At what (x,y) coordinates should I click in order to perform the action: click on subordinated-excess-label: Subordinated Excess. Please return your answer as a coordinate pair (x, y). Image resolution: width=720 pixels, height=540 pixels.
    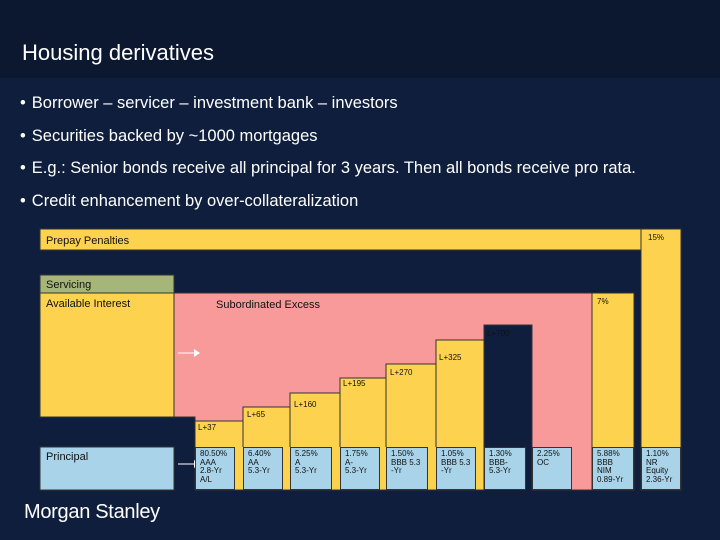
    Looking at the image, I should click on (268, 305).